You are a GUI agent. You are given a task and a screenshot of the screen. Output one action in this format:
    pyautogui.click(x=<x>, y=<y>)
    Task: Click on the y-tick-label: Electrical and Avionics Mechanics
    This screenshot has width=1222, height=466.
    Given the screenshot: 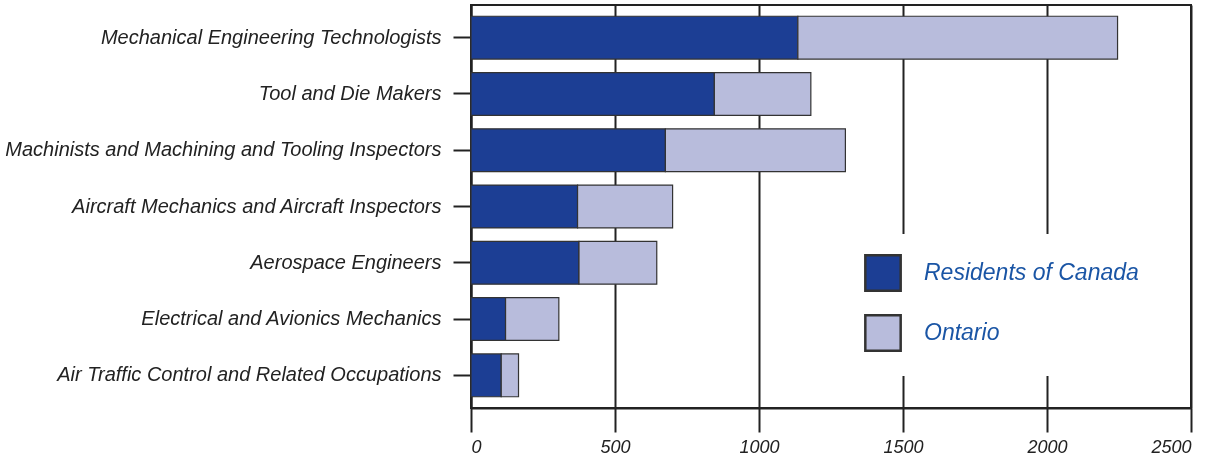 What is the action you would take?
    pyautogui.click(x=291, y=318)
    